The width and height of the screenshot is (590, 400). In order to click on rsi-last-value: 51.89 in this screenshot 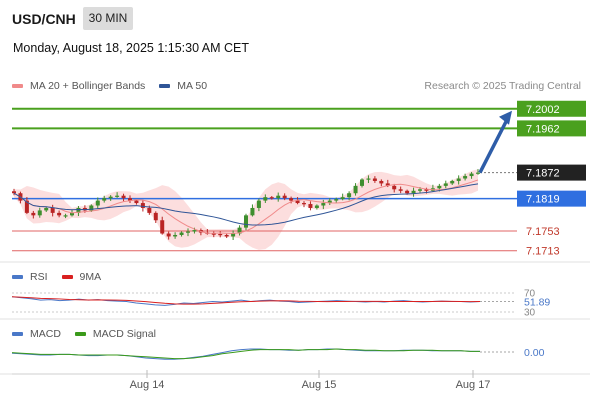, I will do `click(537, 303)`.